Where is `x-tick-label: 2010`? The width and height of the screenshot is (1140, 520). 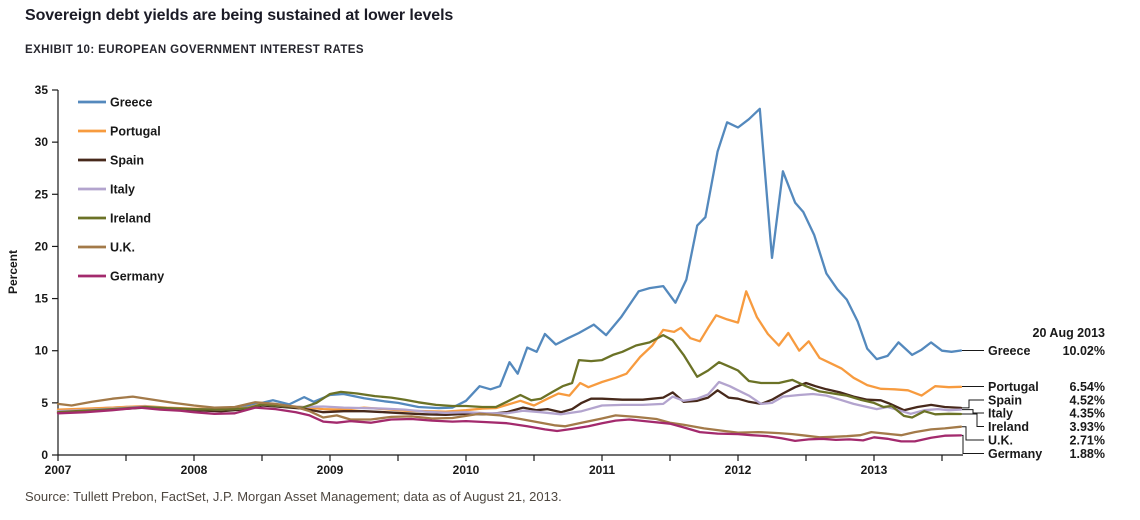 x-tick-label: 2010 is located at coordinates (466, 470).